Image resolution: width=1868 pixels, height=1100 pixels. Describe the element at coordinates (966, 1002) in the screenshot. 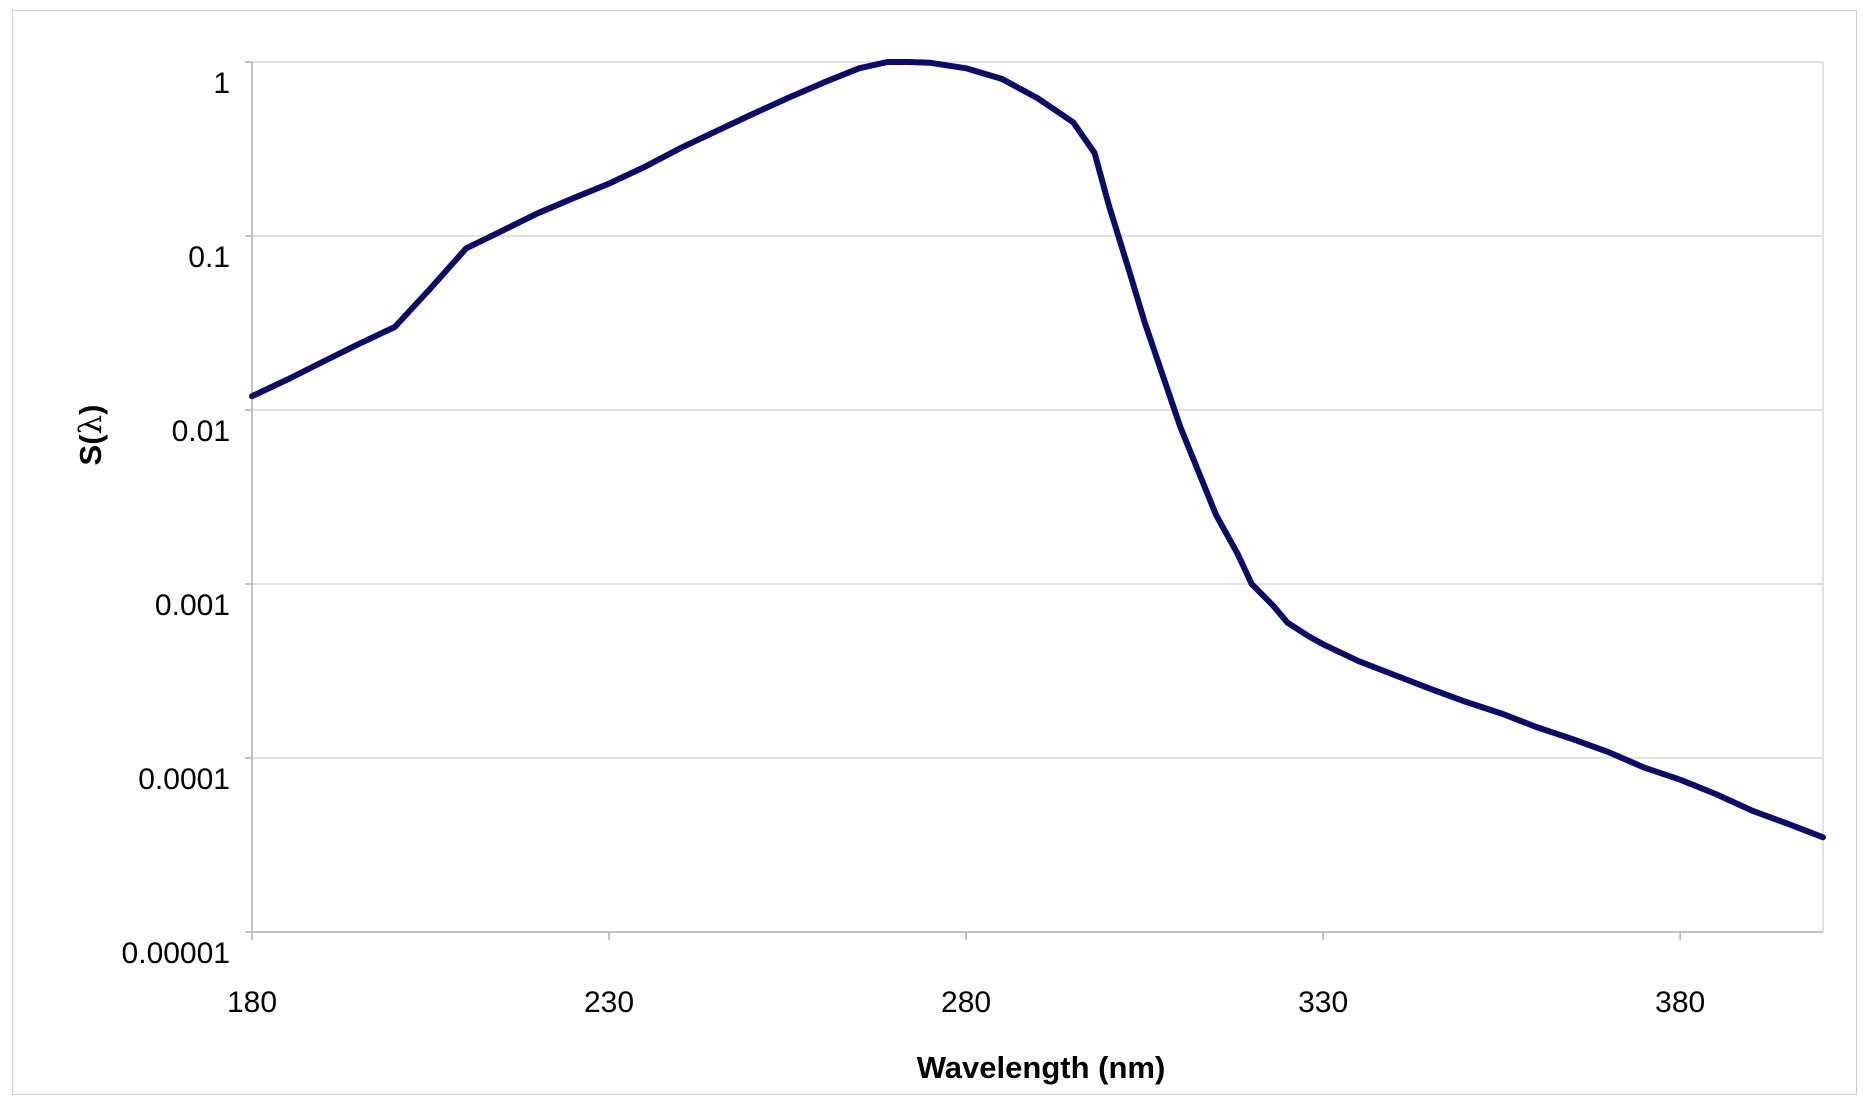

I see `x-tick-label: 280` at that location.